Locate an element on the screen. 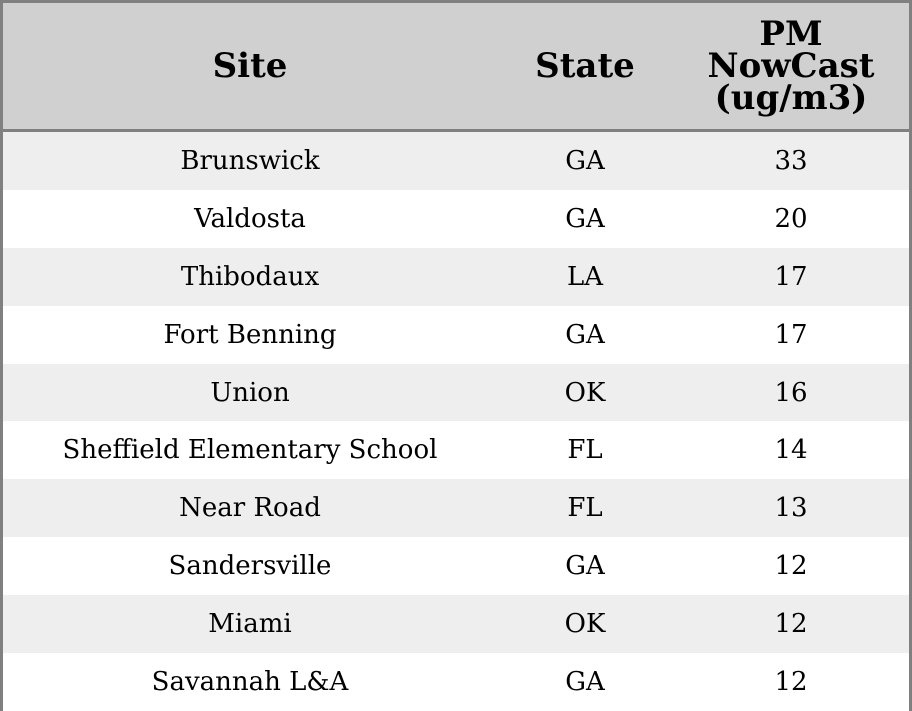  header-pm-line-1: PM is located at coordinates (791, 34).